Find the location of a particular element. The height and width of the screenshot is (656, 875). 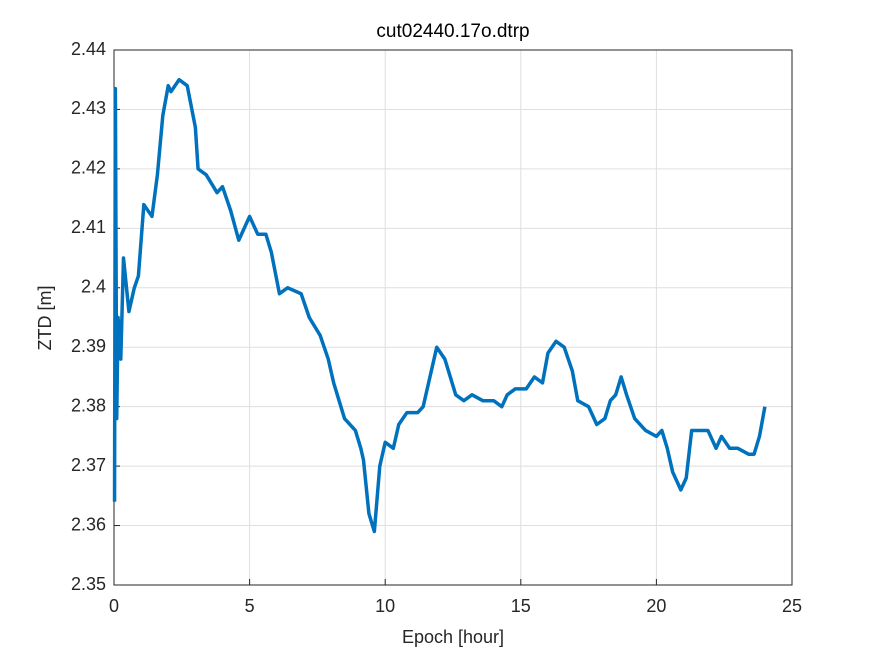

y-tick-label: 2.35 is located at coordinates (88, 584).